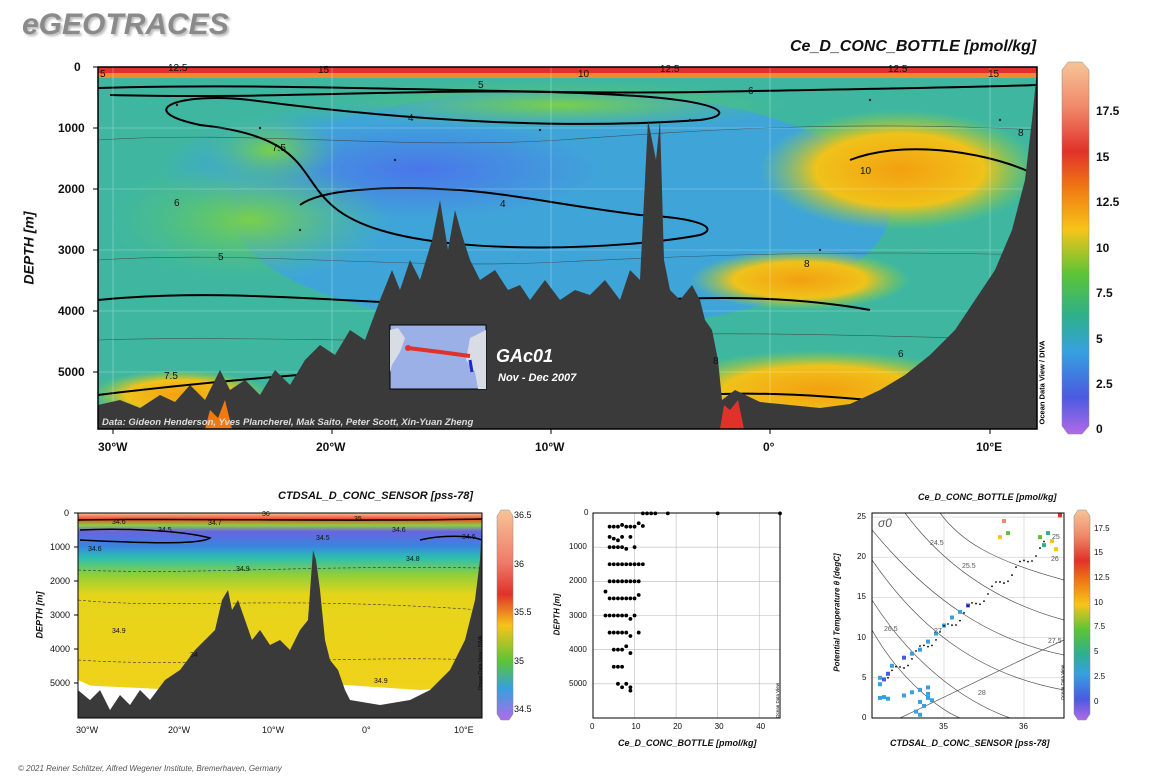  What do you see at coordinates (323, 538) in the screenshot?
I see `sal-contour-label: 34.5` at bounding box center [323, 538].